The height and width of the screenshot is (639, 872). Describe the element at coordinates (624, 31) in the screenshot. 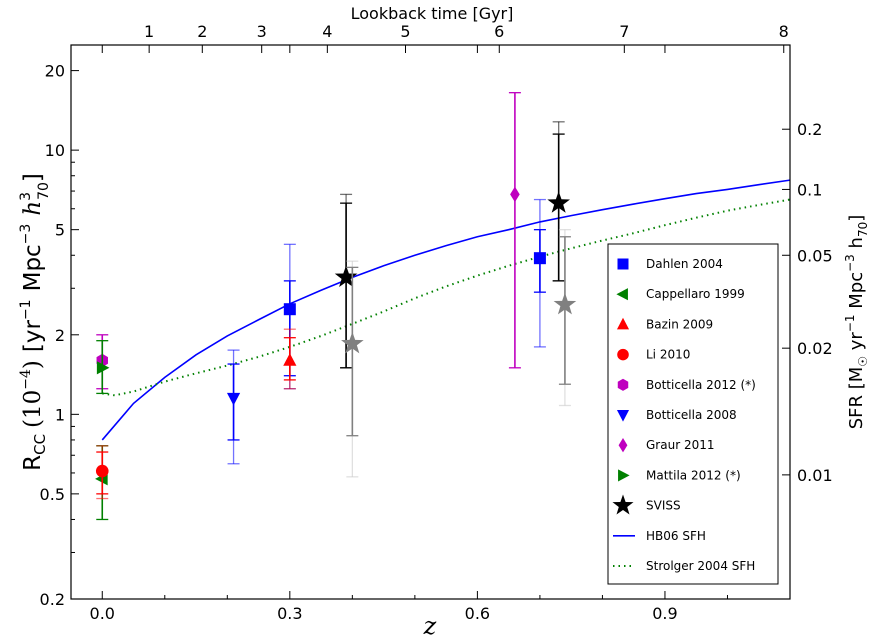

I see `top-tick-label: 7` at that location.